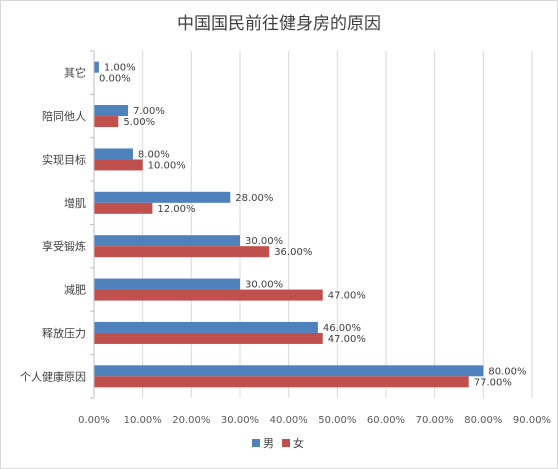  What do you see at coordinates (483, 420) in the screenshot?
I see `x-tick-label: 80.00%` at bounding box center [483, 420].